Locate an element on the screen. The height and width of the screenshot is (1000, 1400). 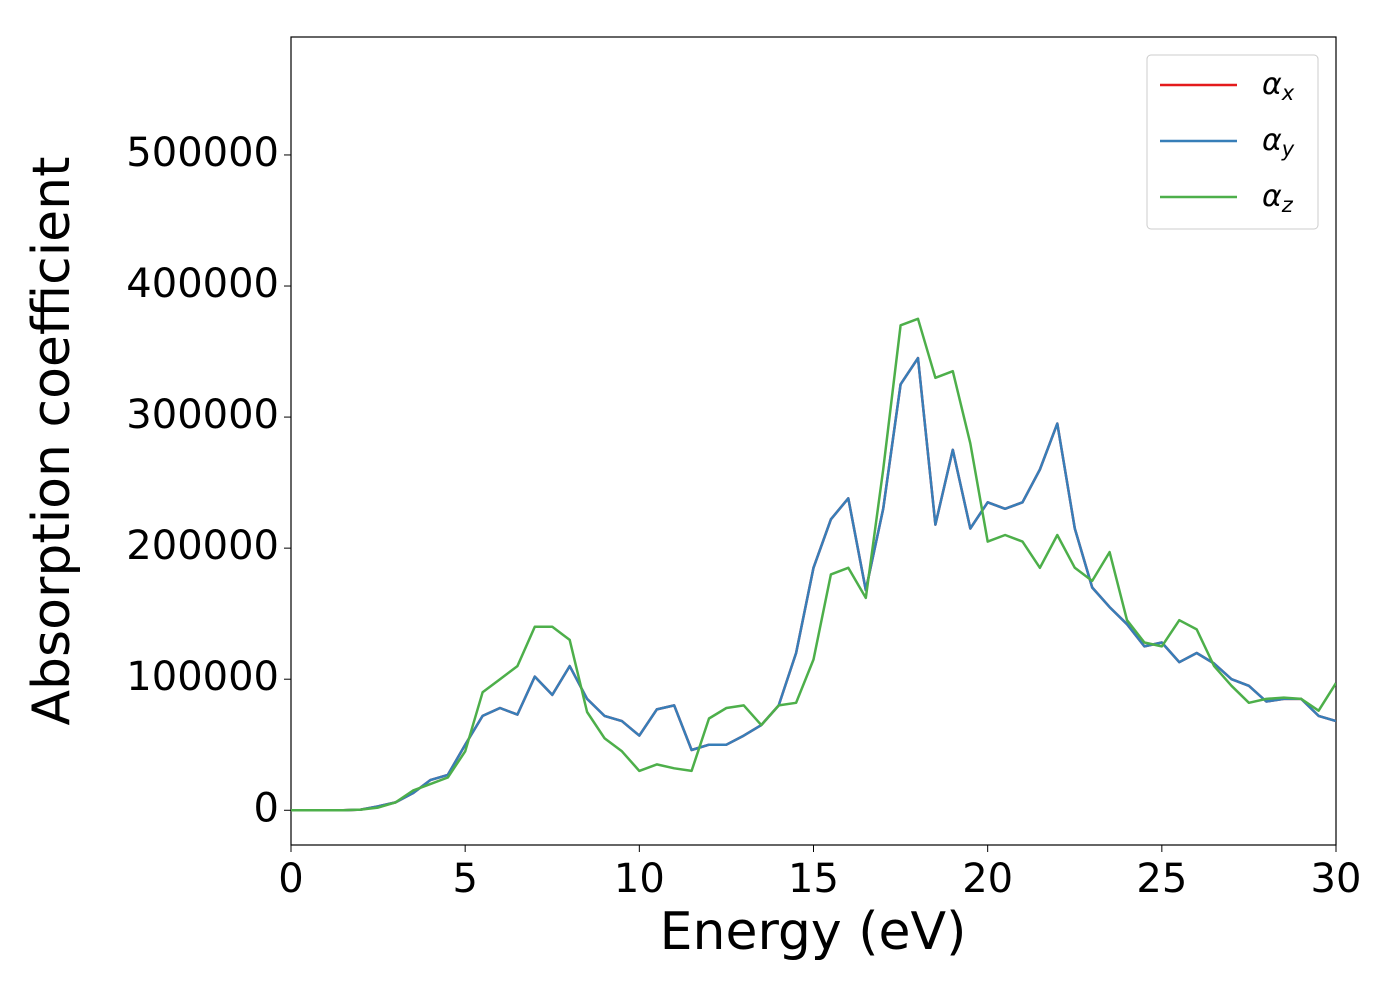
y-tick-label: 200000 is located at coordinates (202, 546).